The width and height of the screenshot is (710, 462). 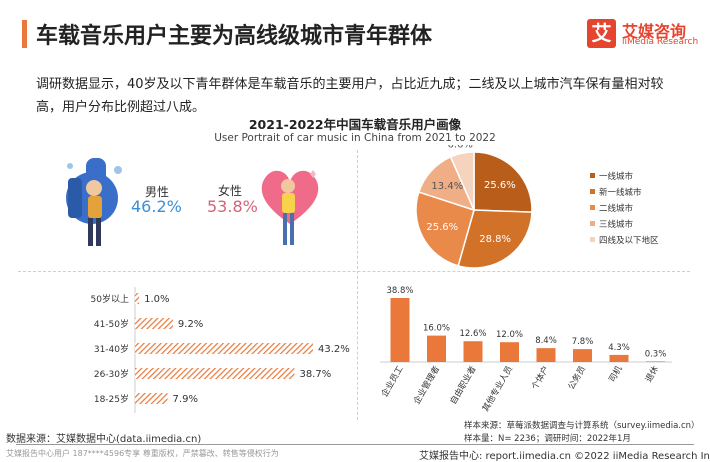 I want to click on age-tick-label: 26-30岁, so click(x=111, y=374).